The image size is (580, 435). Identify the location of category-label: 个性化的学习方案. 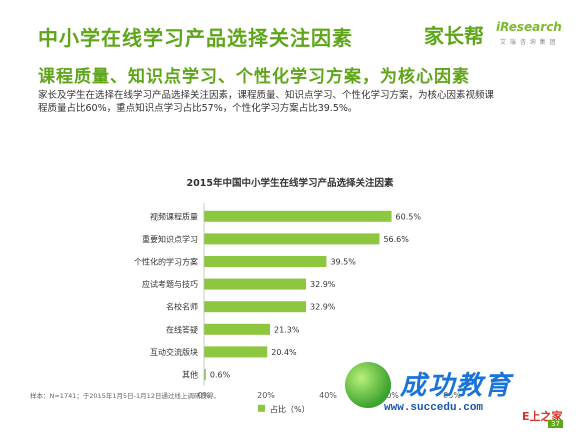
(166, 262).